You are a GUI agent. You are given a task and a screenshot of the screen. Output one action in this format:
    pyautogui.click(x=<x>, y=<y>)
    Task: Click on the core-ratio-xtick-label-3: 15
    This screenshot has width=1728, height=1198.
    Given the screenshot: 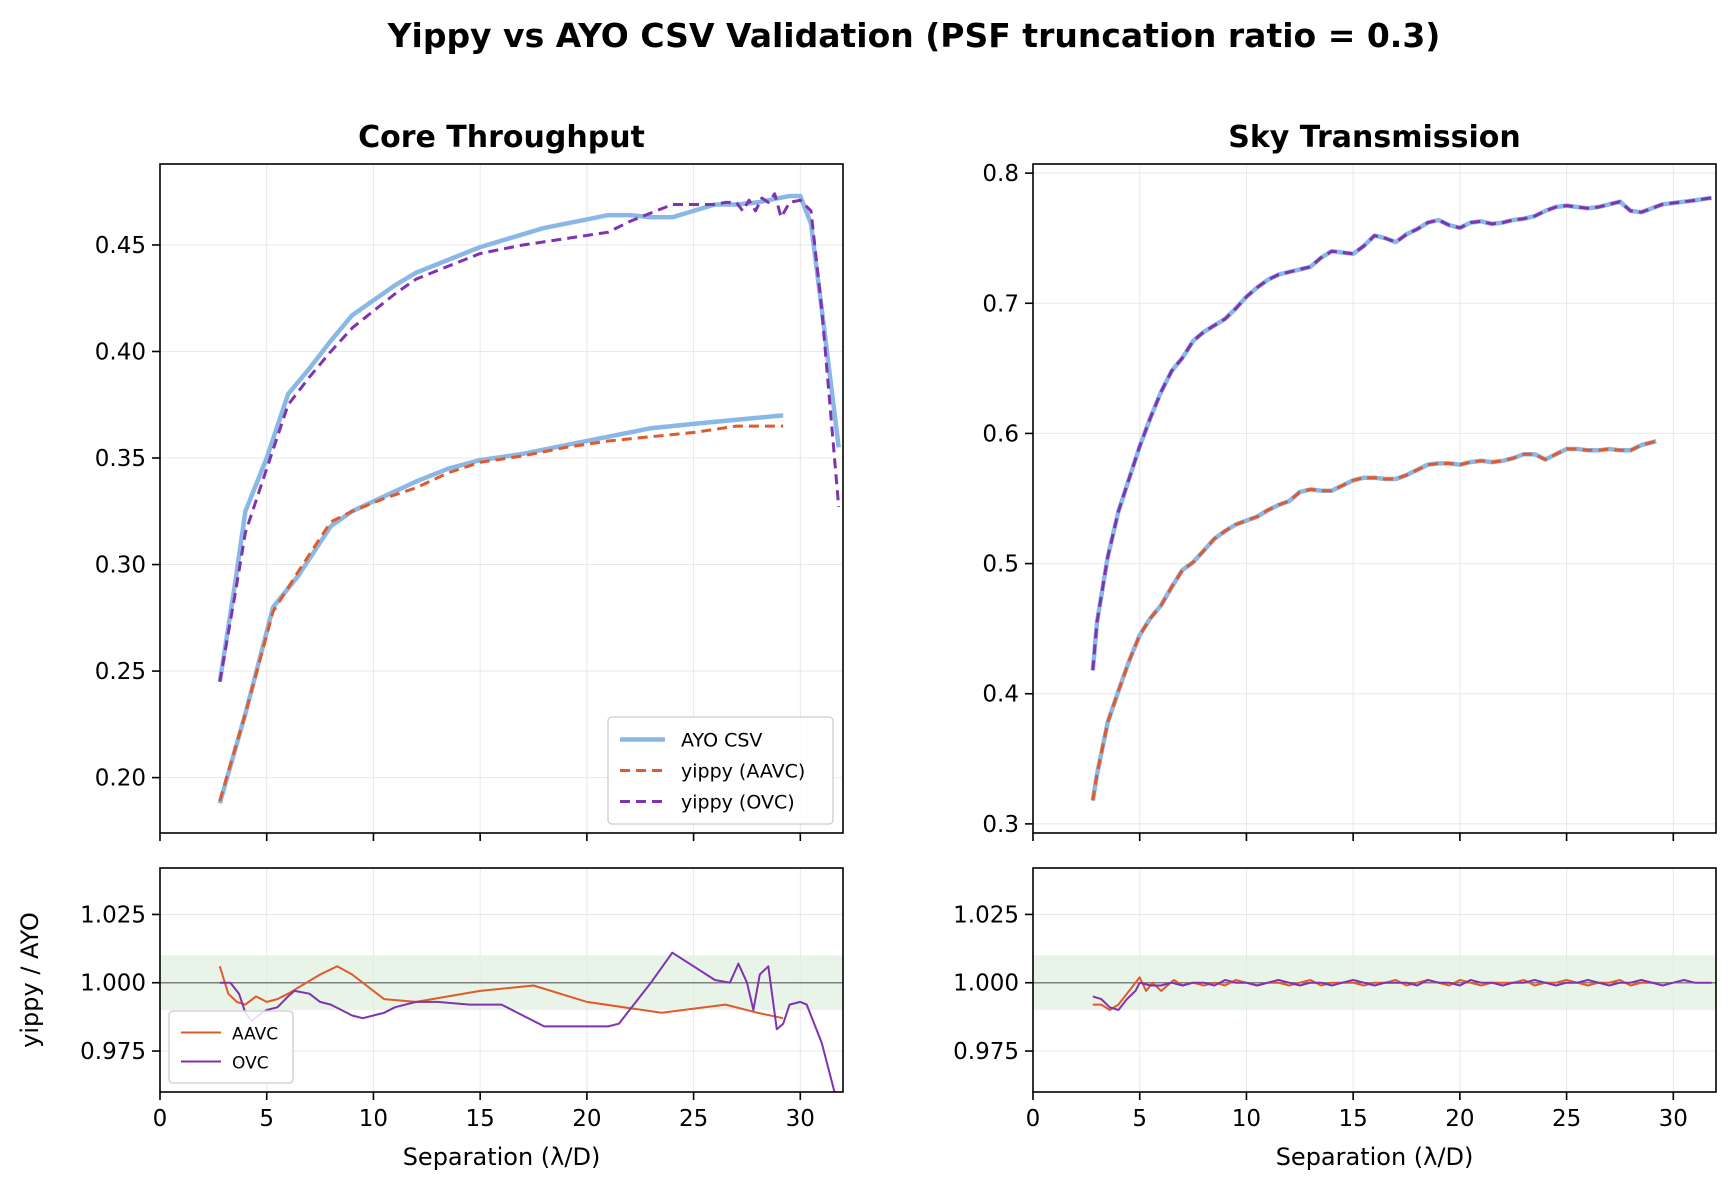 What is the action you would take?
    pyautogui.click(x=480, y=1119)
    